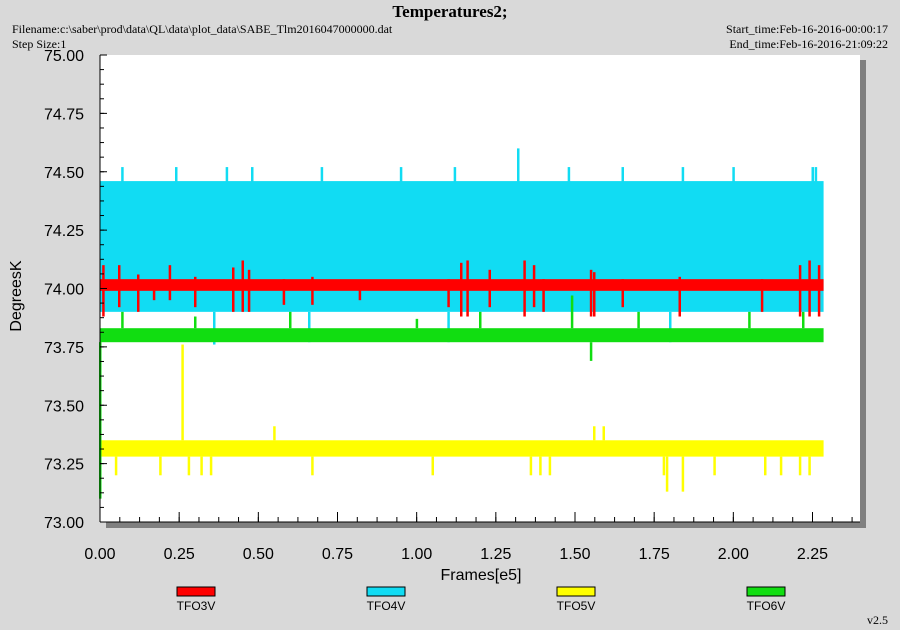 Image resolution: width=900 pixels, height=630 pixels. What do you see at coordinates (416, 554) in the screenshot?
I see `x-tick-label: 1.00` at bounding box center [416, 554].